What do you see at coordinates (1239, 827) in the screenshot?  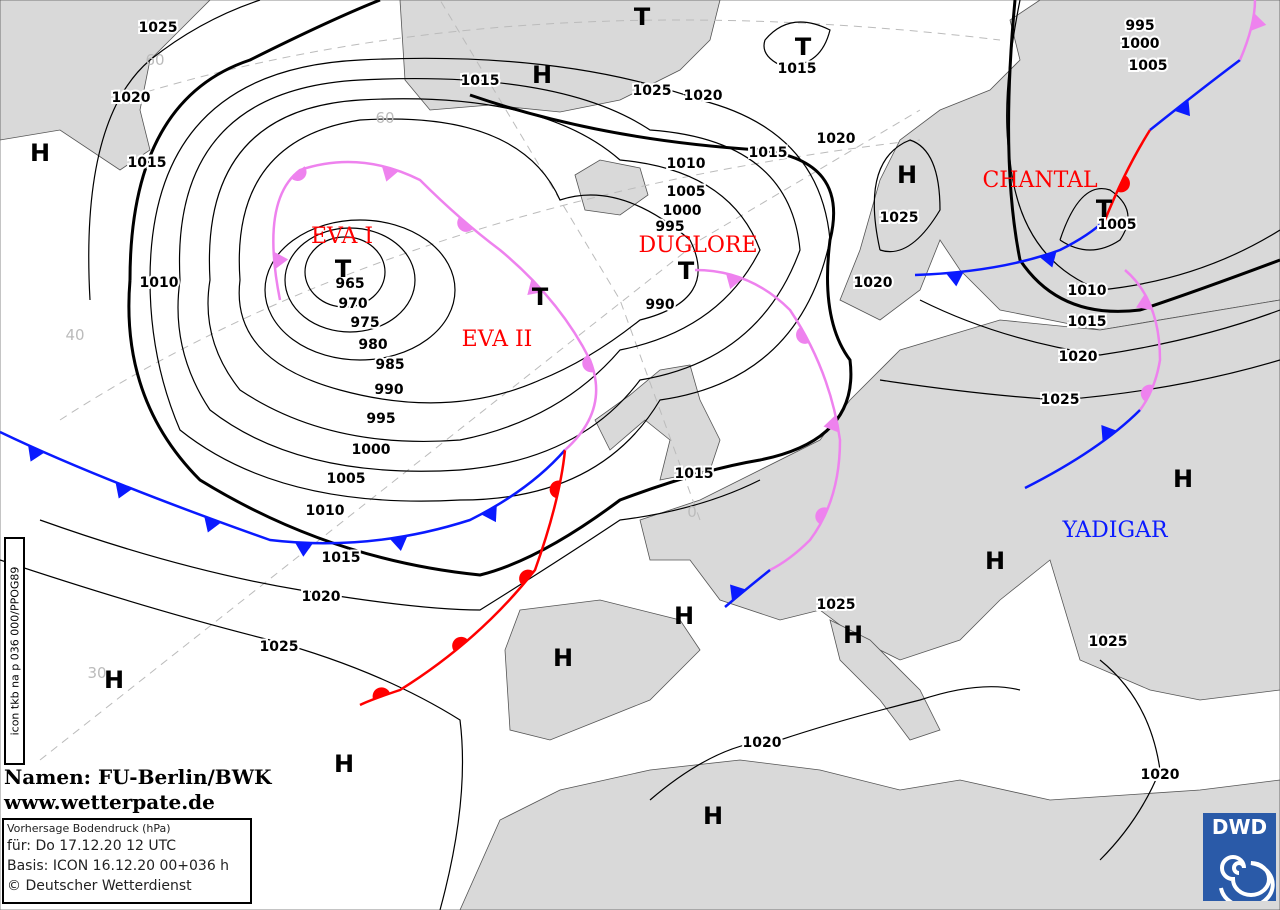 I see `dwd-logo-text: DWD` at bounding box center [1239, 827].